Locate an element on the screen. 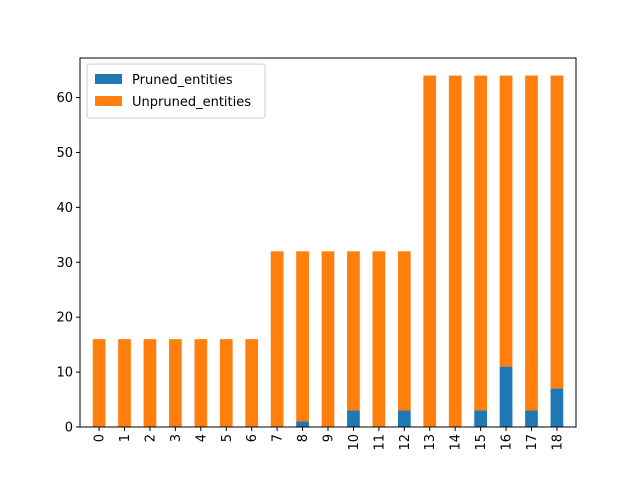 The height and width of the screenshot is (480, 640). x-tick-label-2: 2 is located at coordinates (150, 438).